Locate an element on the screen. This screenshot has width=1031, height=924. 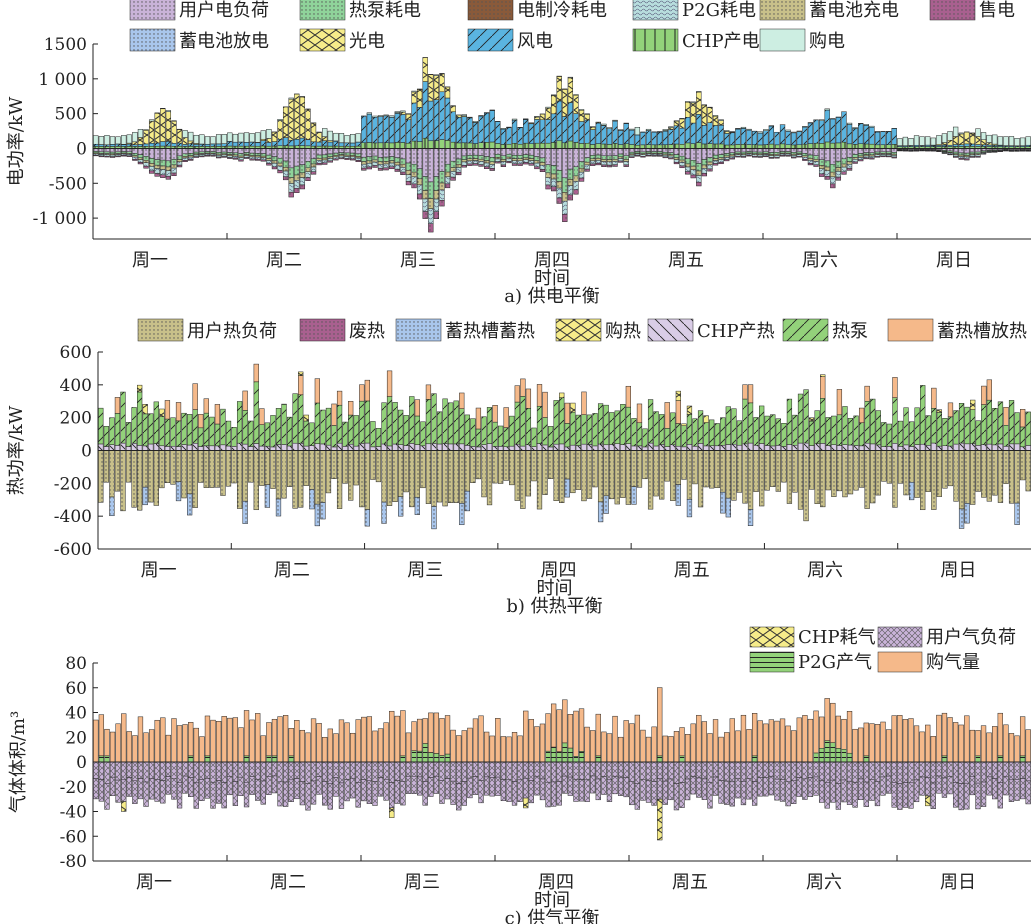
legend-label: 蓄电池充电 is located at coordinates (854, 10).